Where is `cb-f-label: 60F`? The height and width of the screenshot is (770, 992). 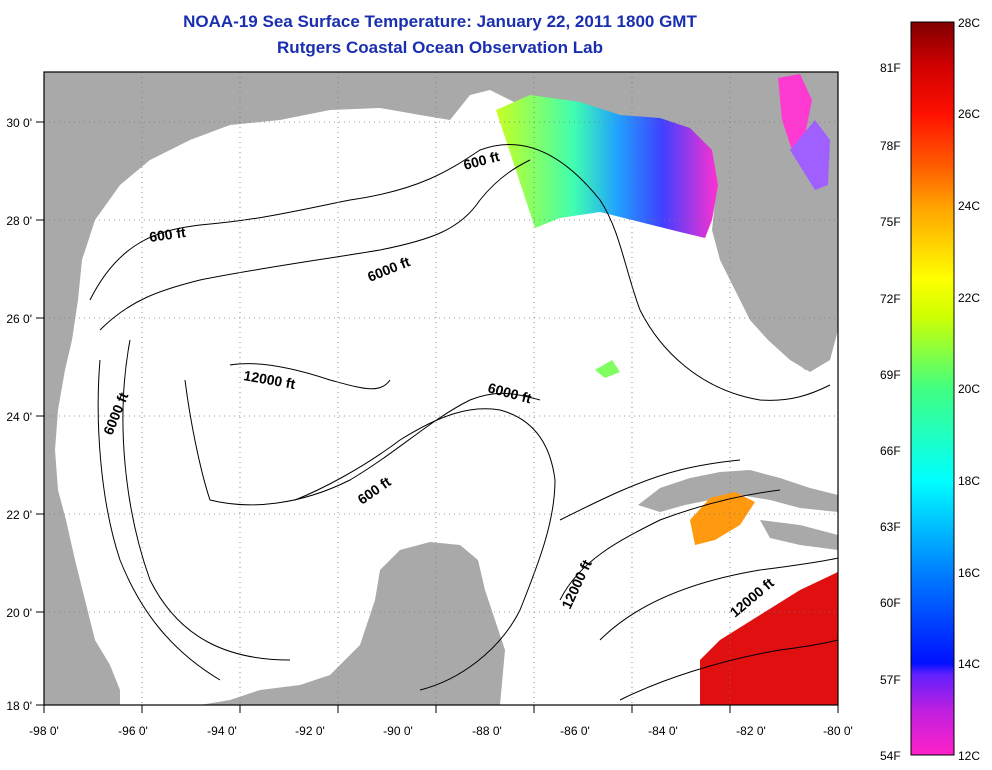 cb-f-label: 60F is located at coordinates (890, 603).